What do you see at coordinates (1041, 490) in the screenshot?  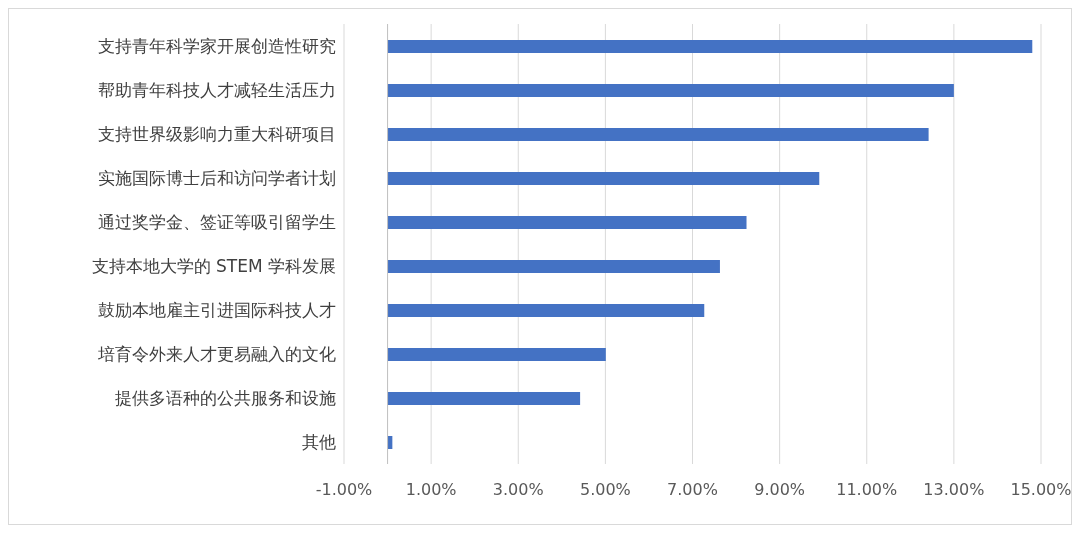 I see `x-tick-label: 15.00%` at bounding box center [1041, 490].